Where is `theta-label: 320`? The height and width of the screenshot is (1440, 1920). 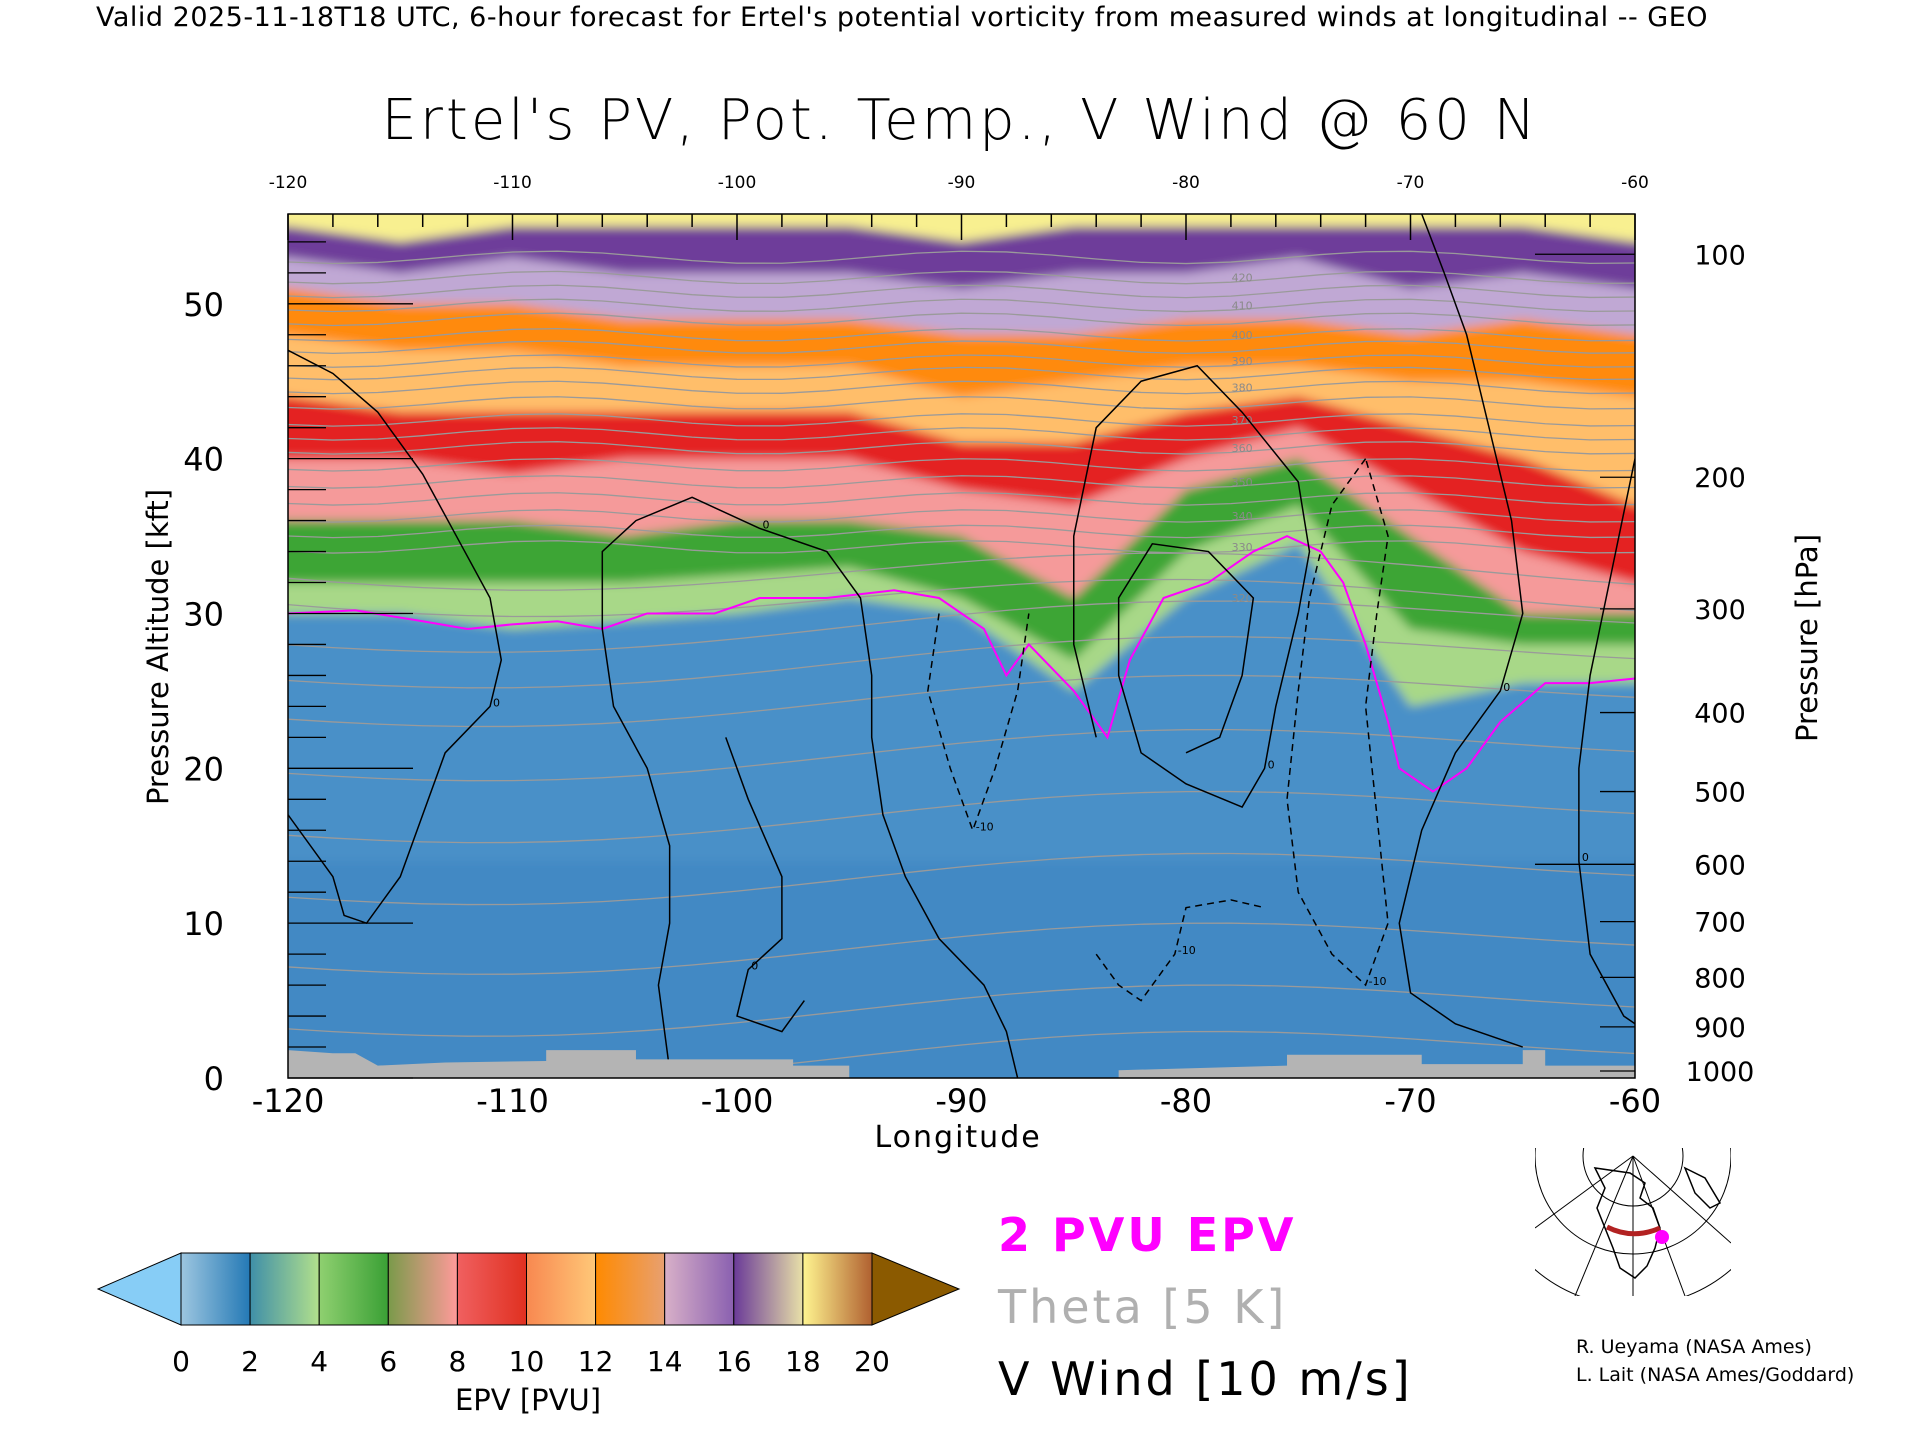
theta-label: 320 is located at coordinates (1242, 598).